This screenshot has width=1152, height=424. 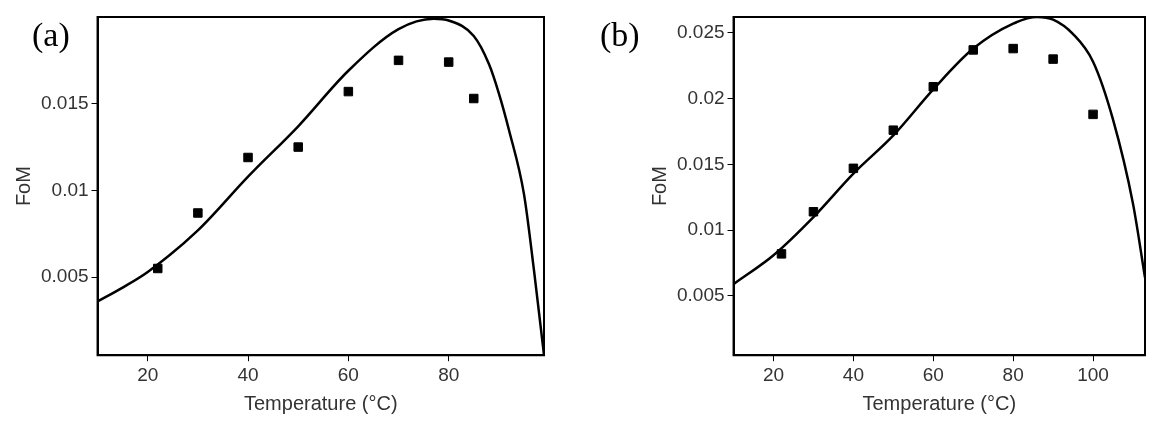 What do you see at coordinates (706, 97) in the screenshot?
I see `y-tick-label: 0.02` at bounding box center [706, 97].